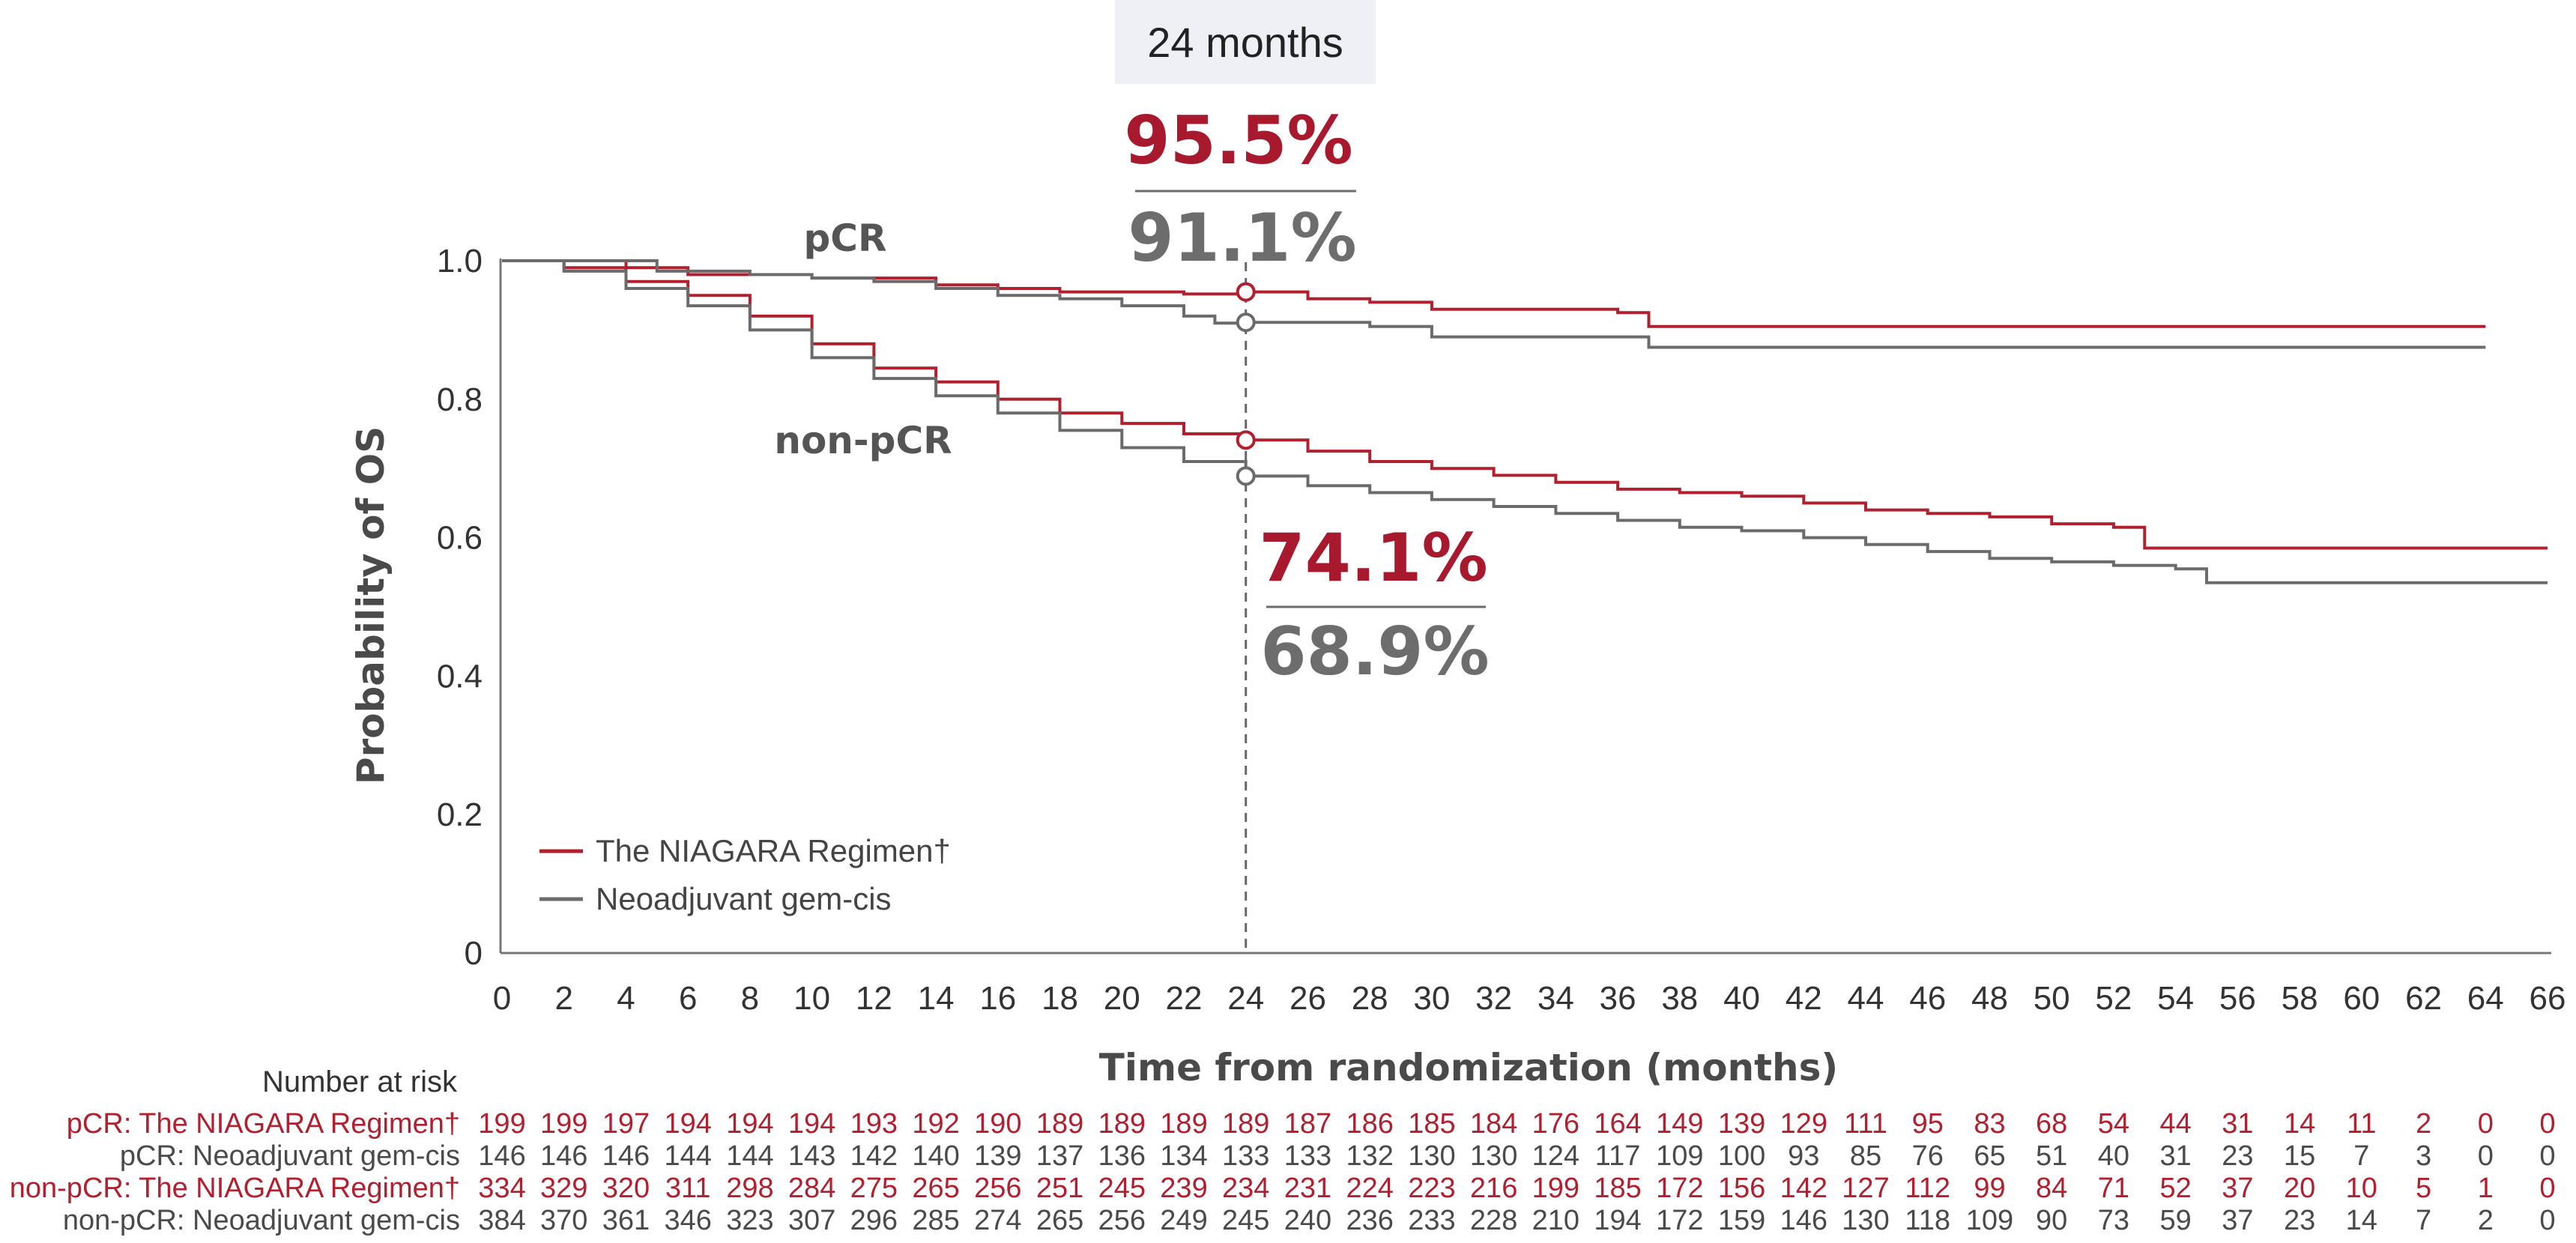 The image size is (2576, 1243). Describe the element at coordinates (1555, 1156) in the screenshot. I see `risk-count: 124` at that location.